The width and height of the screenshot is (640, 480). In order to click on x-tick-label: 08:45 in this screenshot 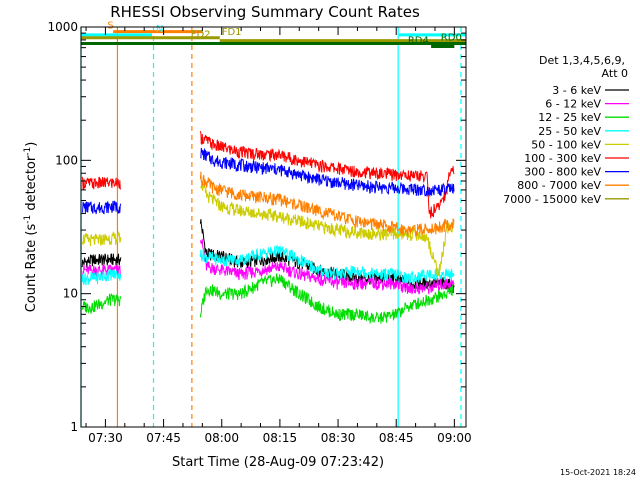, I will do `click(396, 438)`.